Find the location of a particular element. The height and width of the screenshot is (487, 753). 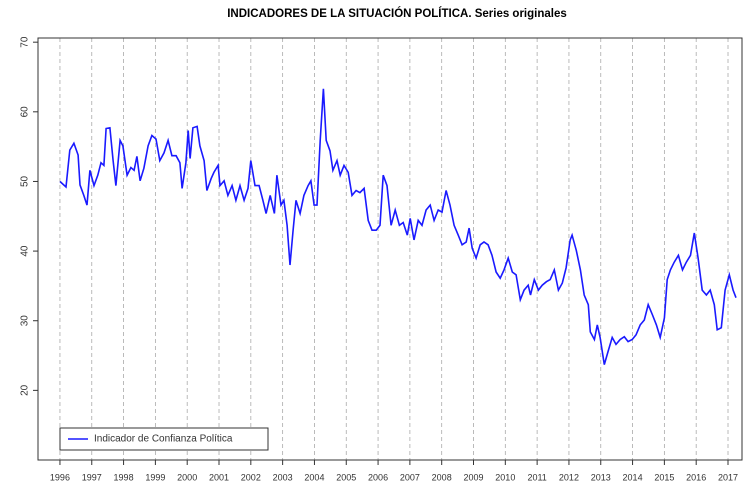

y-tick-label: 60 is located at coordinates (25, 112).